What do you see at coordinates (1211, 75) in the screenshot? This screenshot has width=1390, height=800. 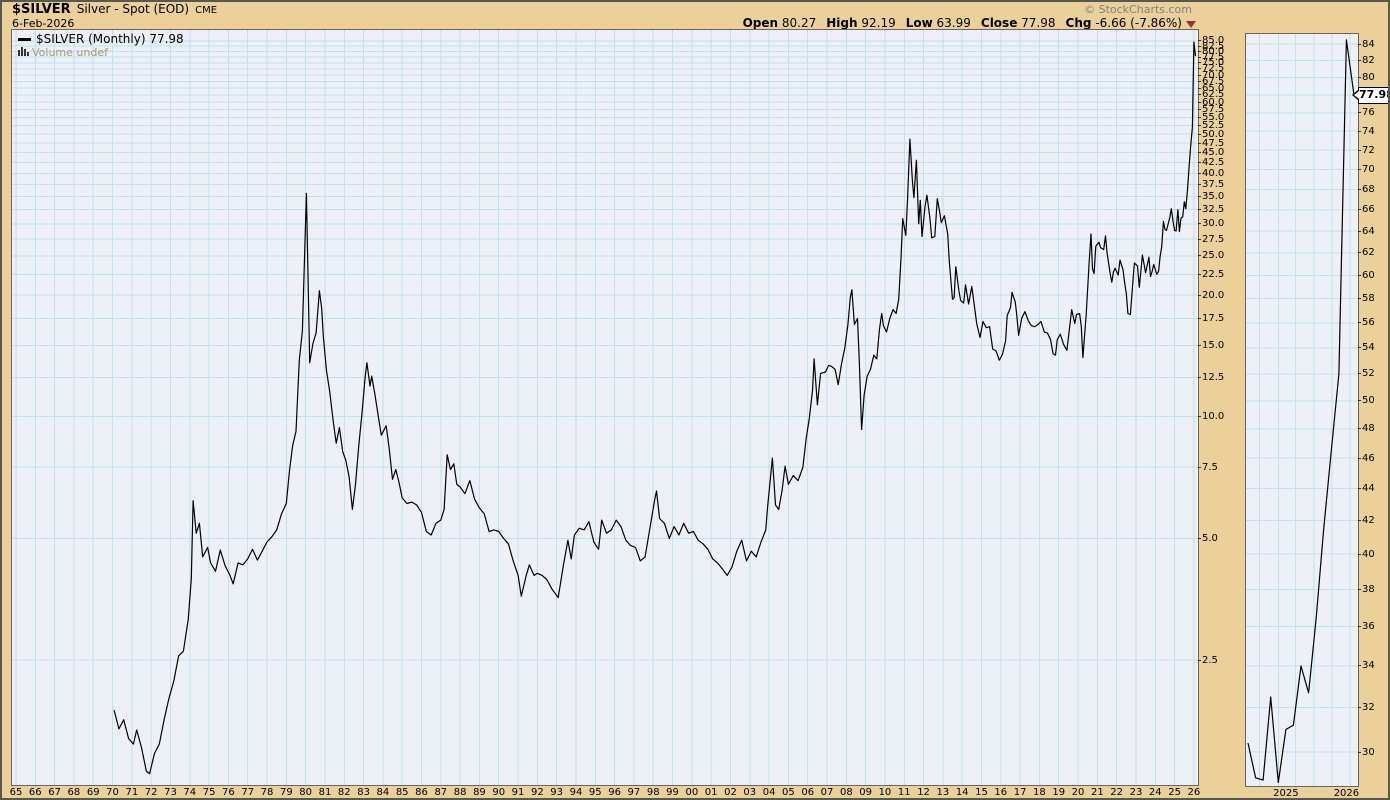 I see `main-y-tick-label: 70.0` at bounding box center [1211, 75].